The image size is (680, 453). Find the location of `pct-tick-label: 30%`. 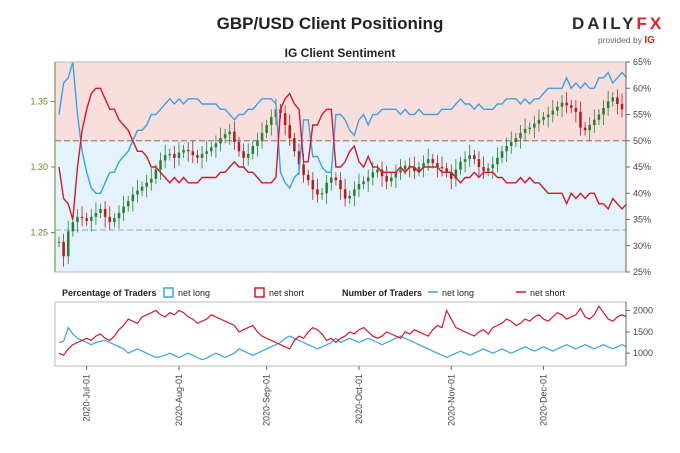

pct-tick-label: 30% is located at coordinates (642, 246).